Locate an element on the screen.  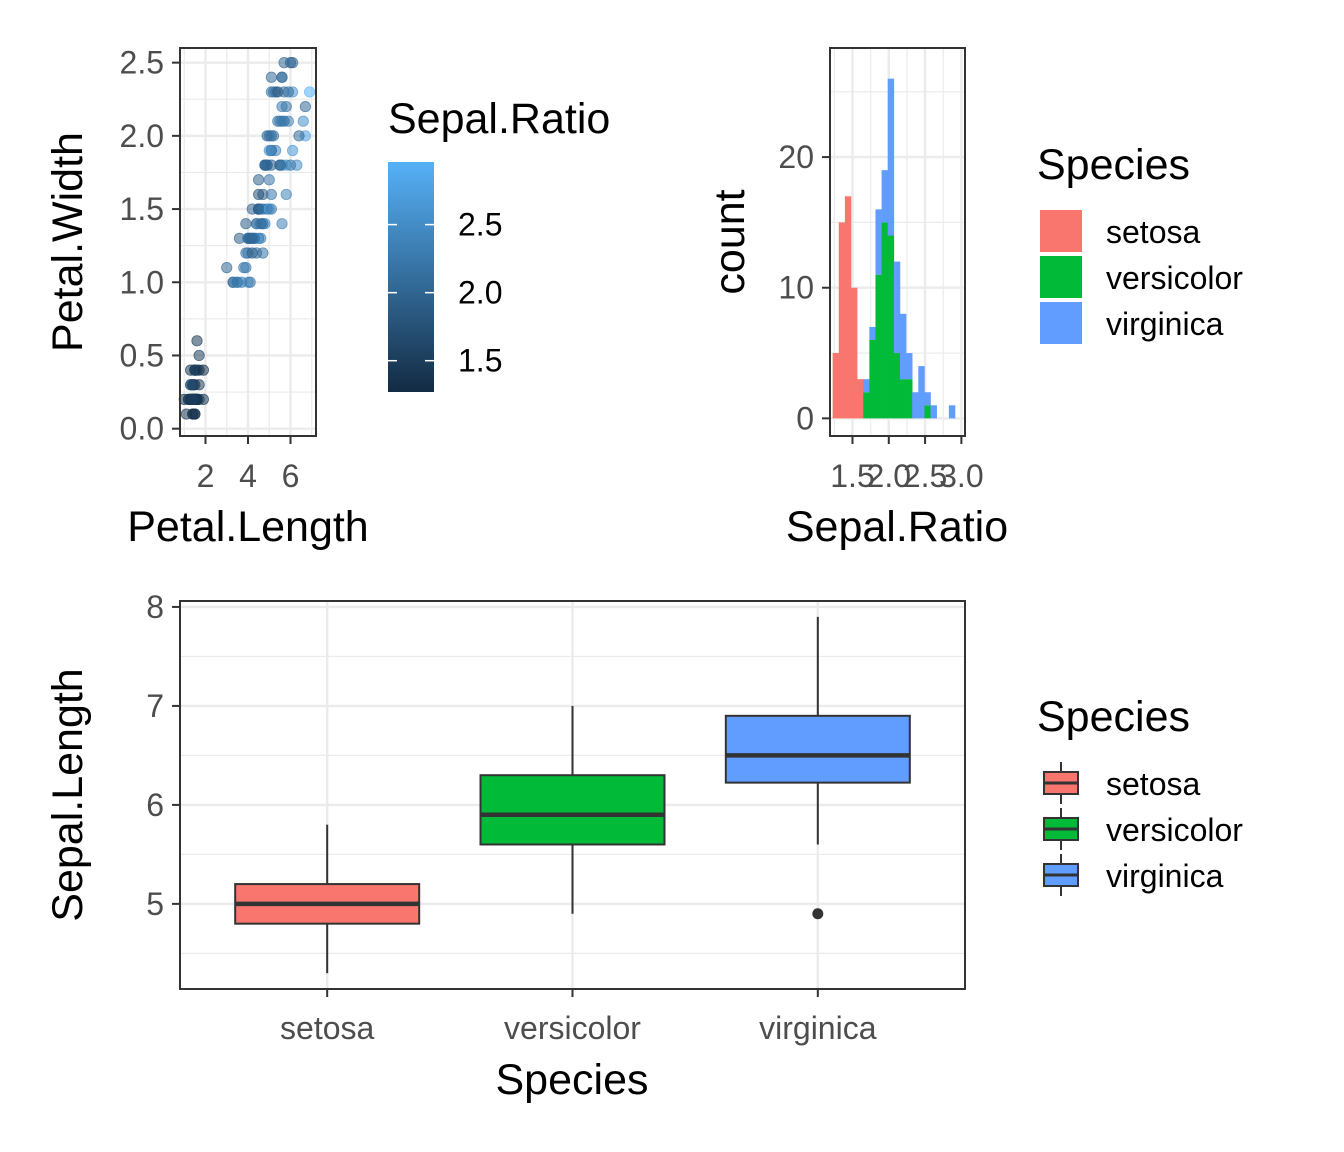
scatter-y-ticks: 0.0 0.5 1.0 1.5 2.0 2.5 is located at coordinates (150, 246).